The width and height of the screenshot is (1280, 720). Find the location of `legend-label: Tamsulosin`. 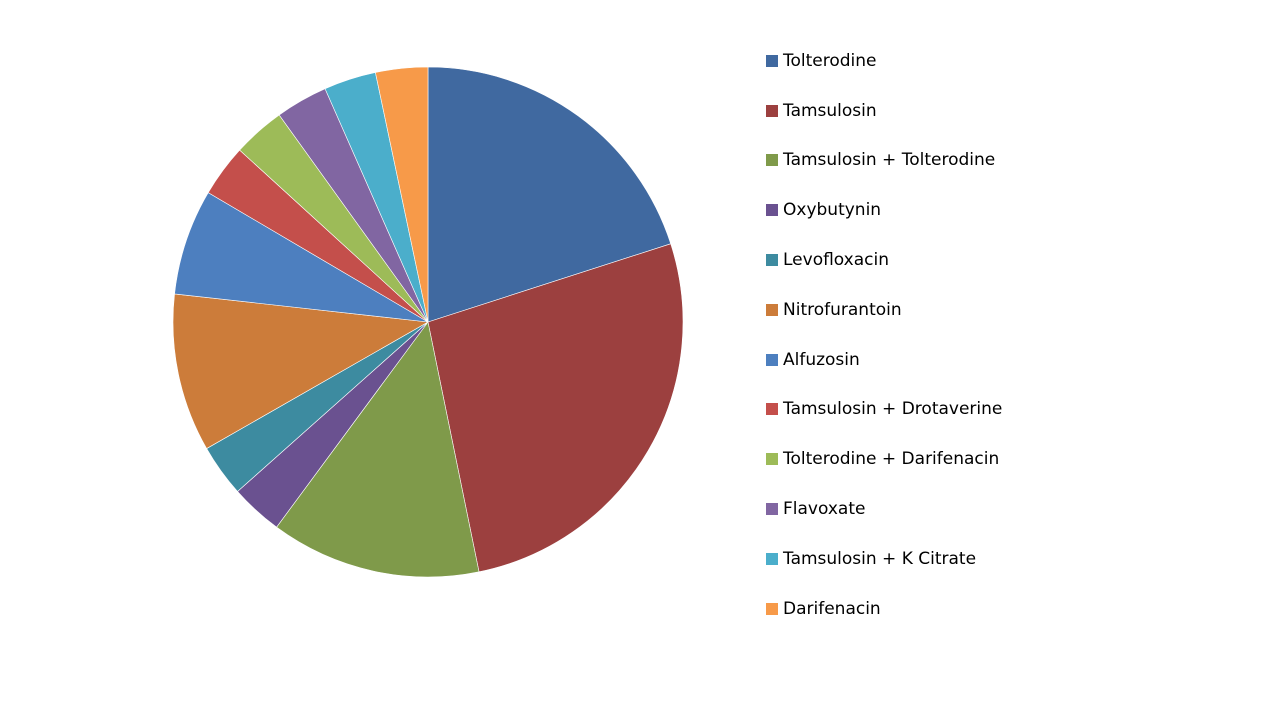

legend-label: Tamsulosin is located at coordinates (830, 110).